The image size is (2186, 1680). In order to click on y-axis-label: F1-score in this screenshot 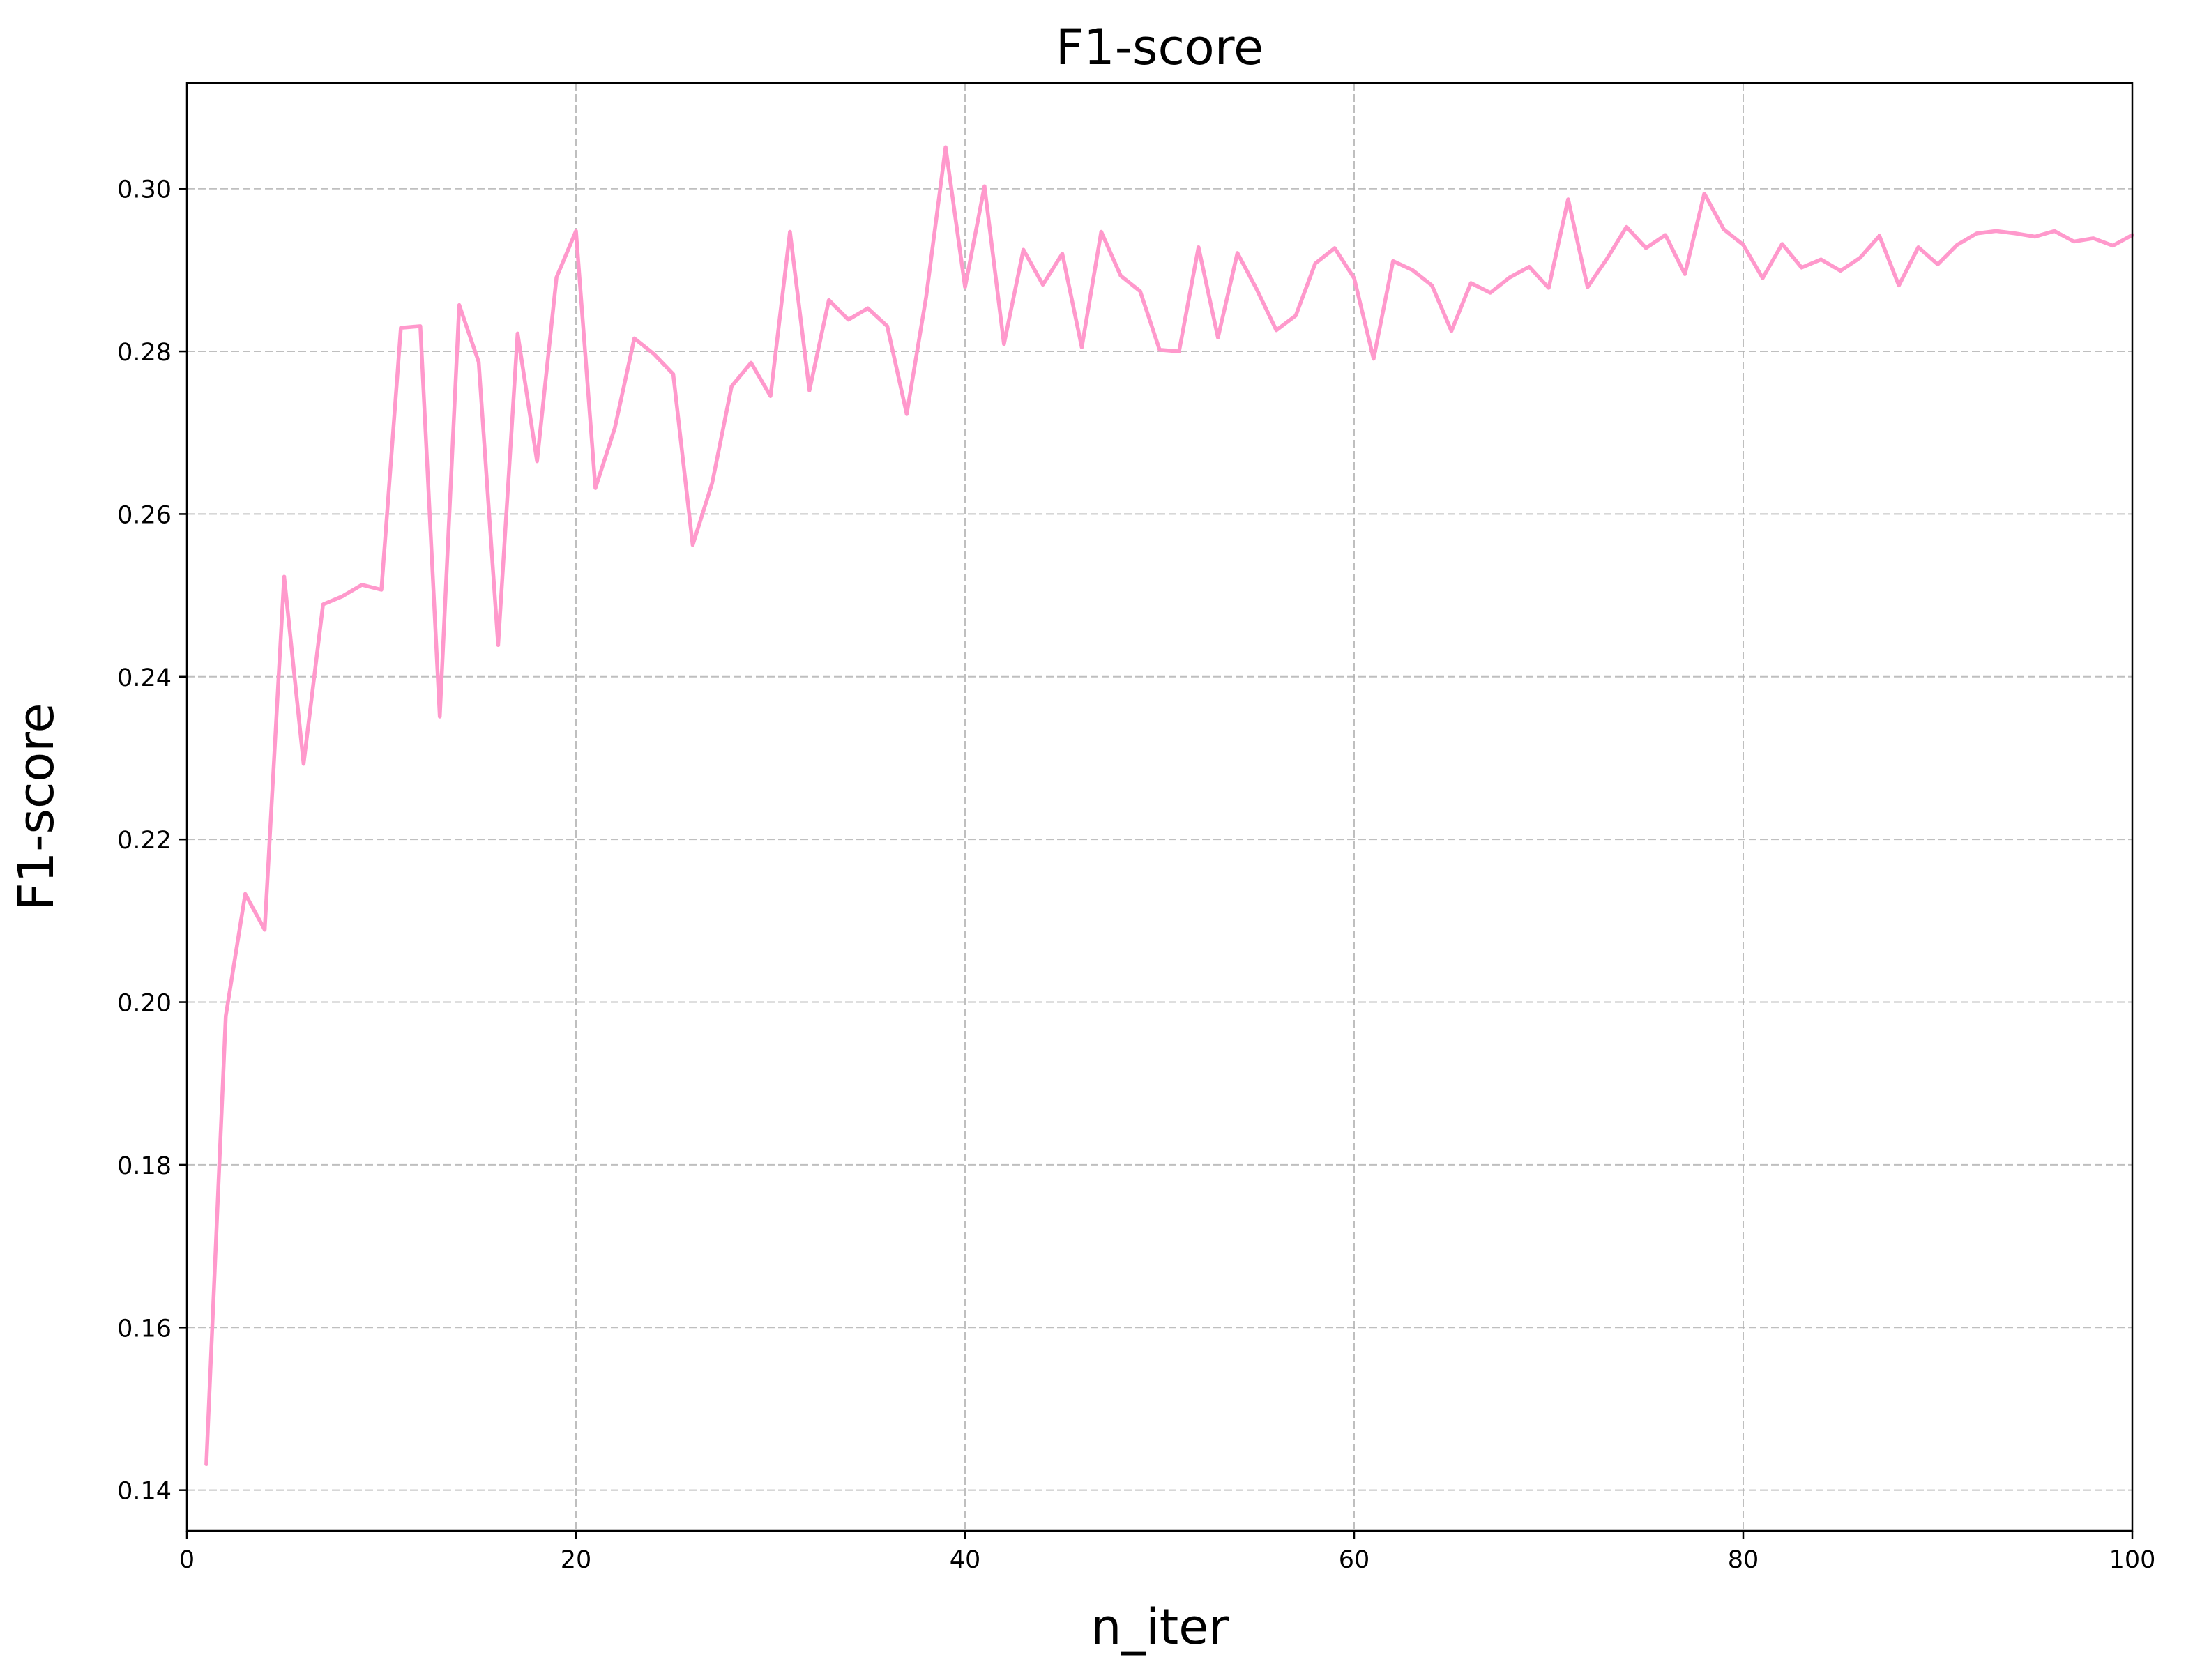, I will do `click(36, 806)`.